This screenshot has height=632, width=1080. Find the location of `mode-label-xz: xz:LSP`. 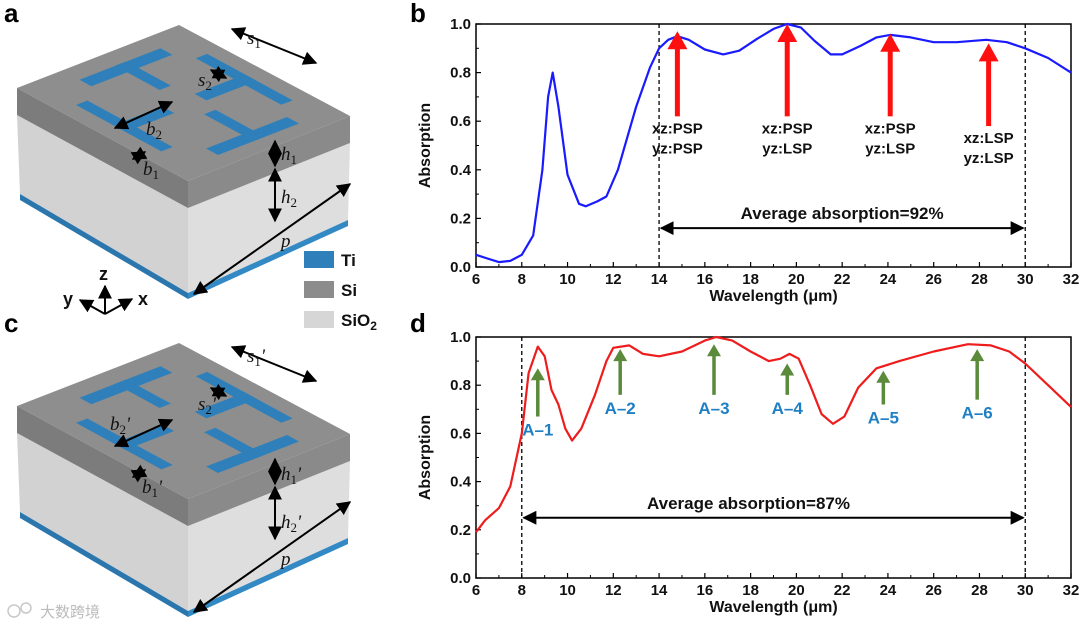

mode-label-xz: xz:LSP is located at coordinates (989, 138).